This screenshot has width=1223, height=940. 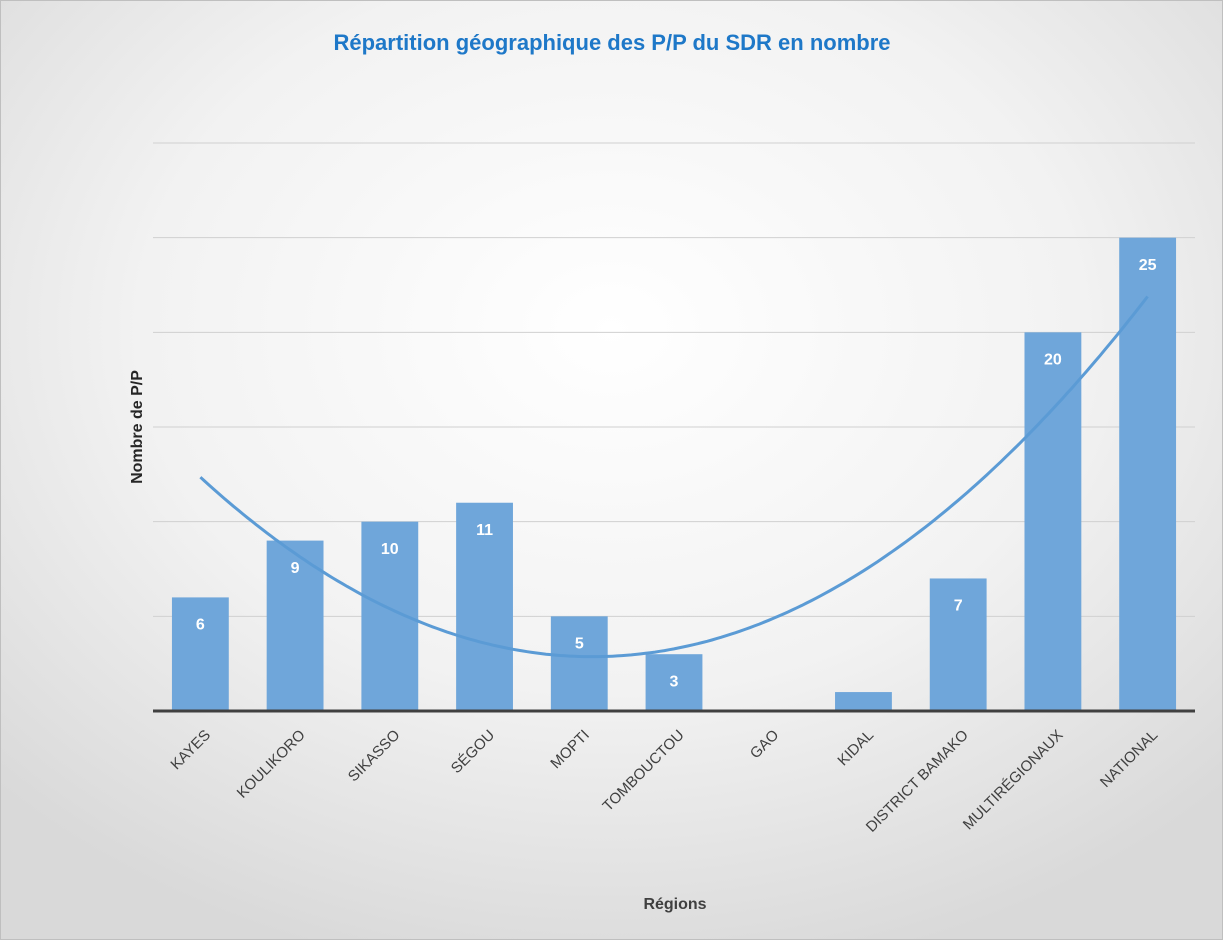 I want to click on data-label: 10, so click(x=390, y=549).